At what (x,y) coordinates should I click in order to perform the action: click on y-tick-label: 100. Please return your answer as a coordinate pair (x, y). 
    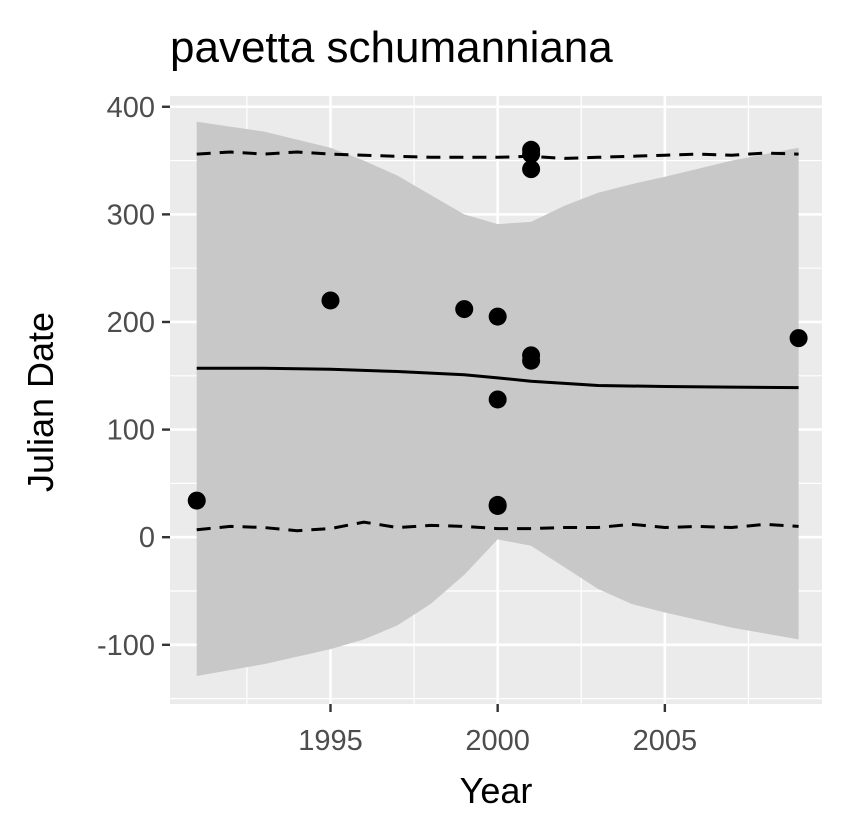
    Looking at the image, I should click on (131, 431).